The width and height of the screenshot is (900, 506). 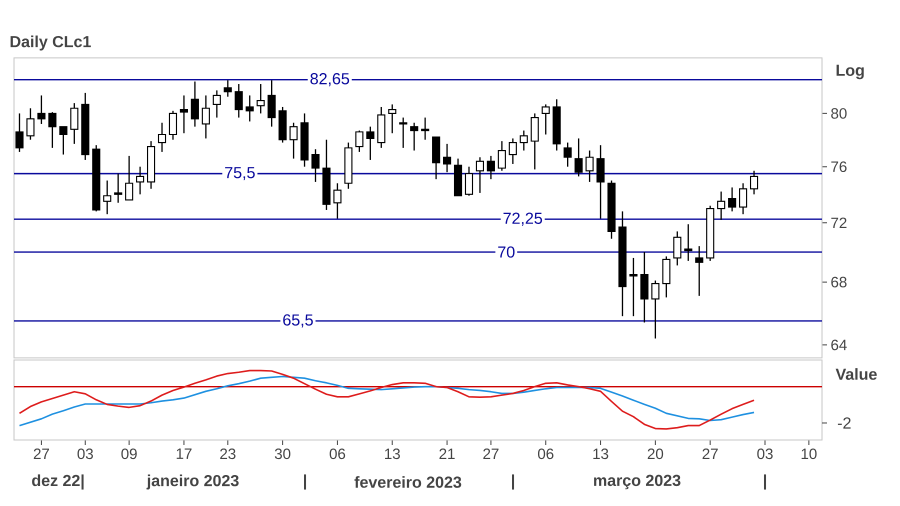 I want to click on text: fevereiro 2023, so click(x=408, y=482).